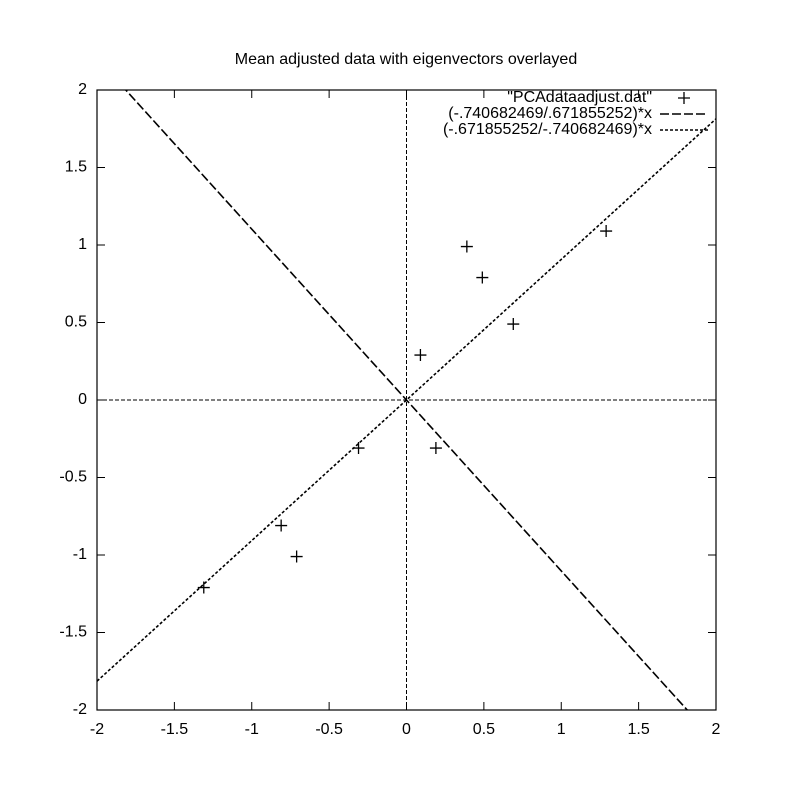 This screenshot has width=798, height=807. What do you see at coordinates (97, 729) in the screenshot?
I see `x-tick-label: -2` at bounding box center [97, 729].